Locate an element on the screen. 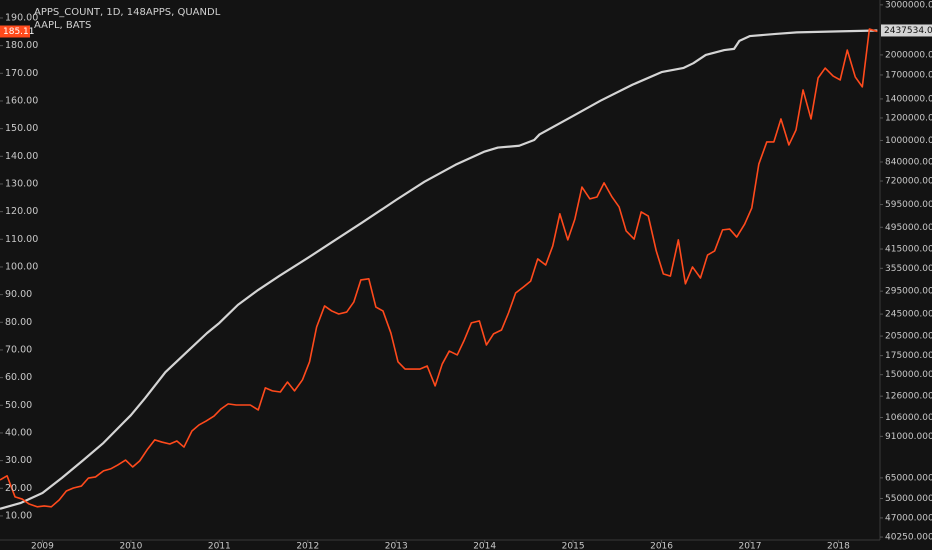  y2-tick-label: 415000.000 is located at coordinates (908, 250).